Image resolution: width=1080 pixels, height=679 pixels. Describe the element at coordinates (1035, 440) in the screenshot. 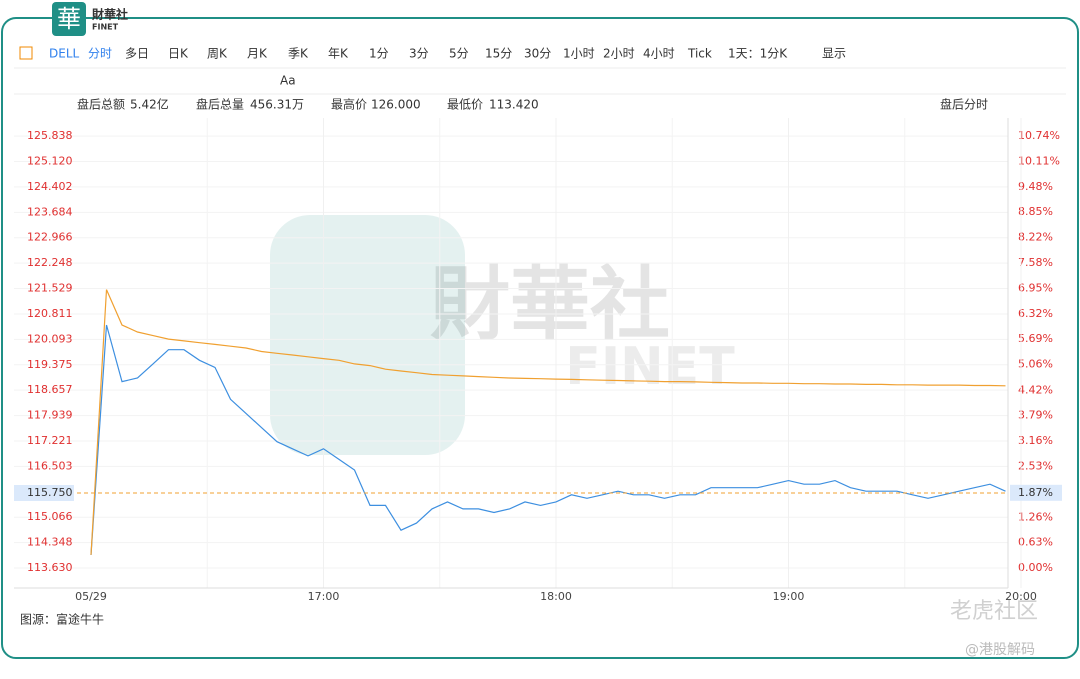

I see `y2-tick-label: 3.16%` at that location.